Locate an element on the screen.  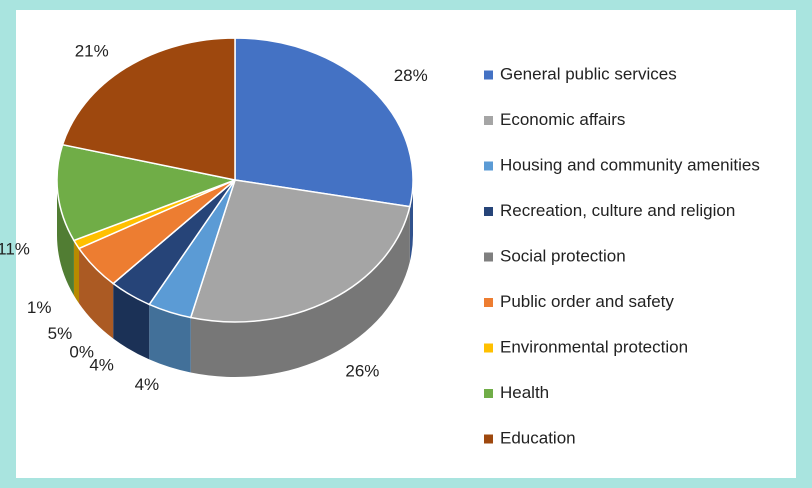
data-label: 26% is located at coordinates (362, 370).